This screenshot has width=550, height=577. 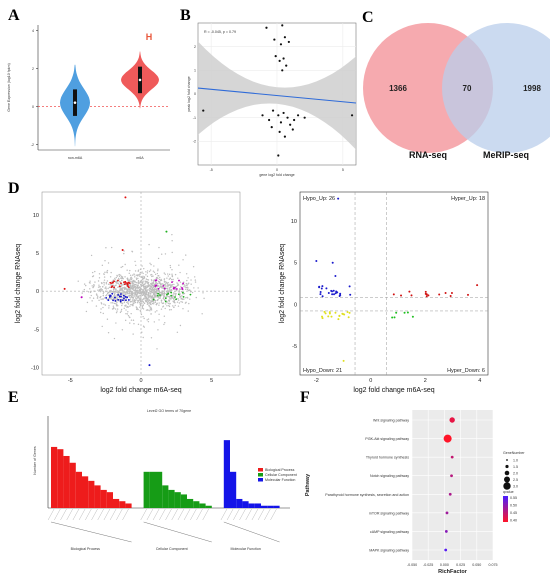 What do you see at coordinates (394, 317) in the screenshot?
I see `dr-point-hyper-down` at bounding box center [394, 317].